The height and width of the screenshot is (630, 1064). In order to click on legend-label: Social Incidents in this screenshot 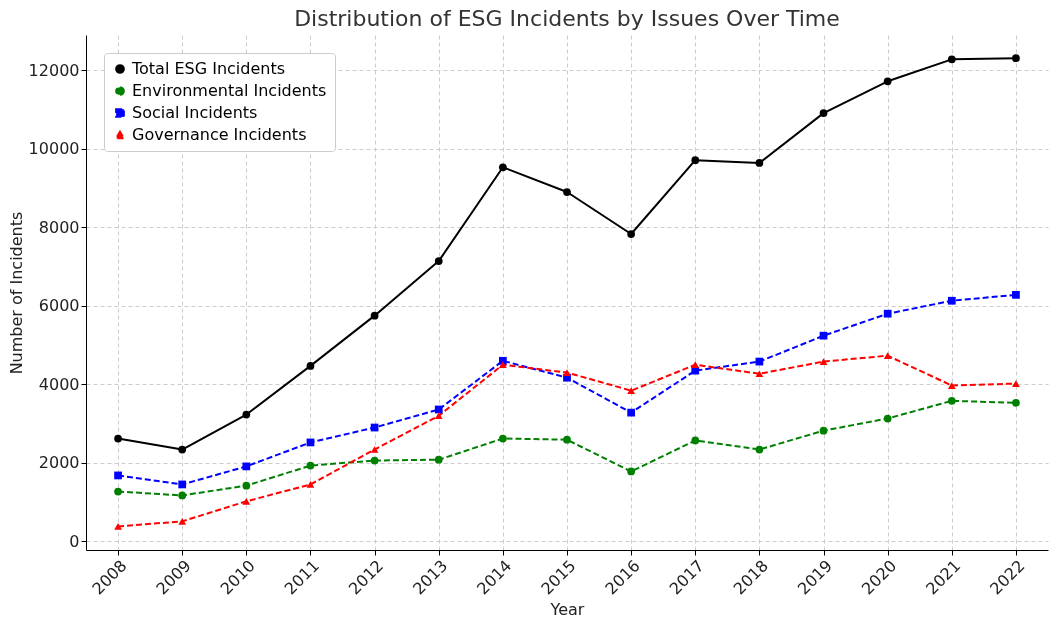, I will do `click(195, 112)`.